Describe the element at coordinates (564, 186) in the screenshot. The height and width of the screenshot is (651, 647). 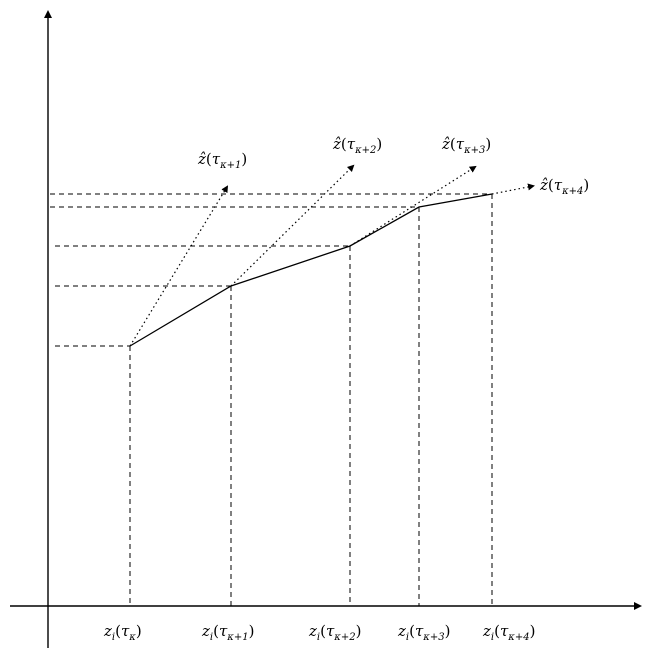
I see `prediction-label-4: ẑ(τκ+4)` at that location.